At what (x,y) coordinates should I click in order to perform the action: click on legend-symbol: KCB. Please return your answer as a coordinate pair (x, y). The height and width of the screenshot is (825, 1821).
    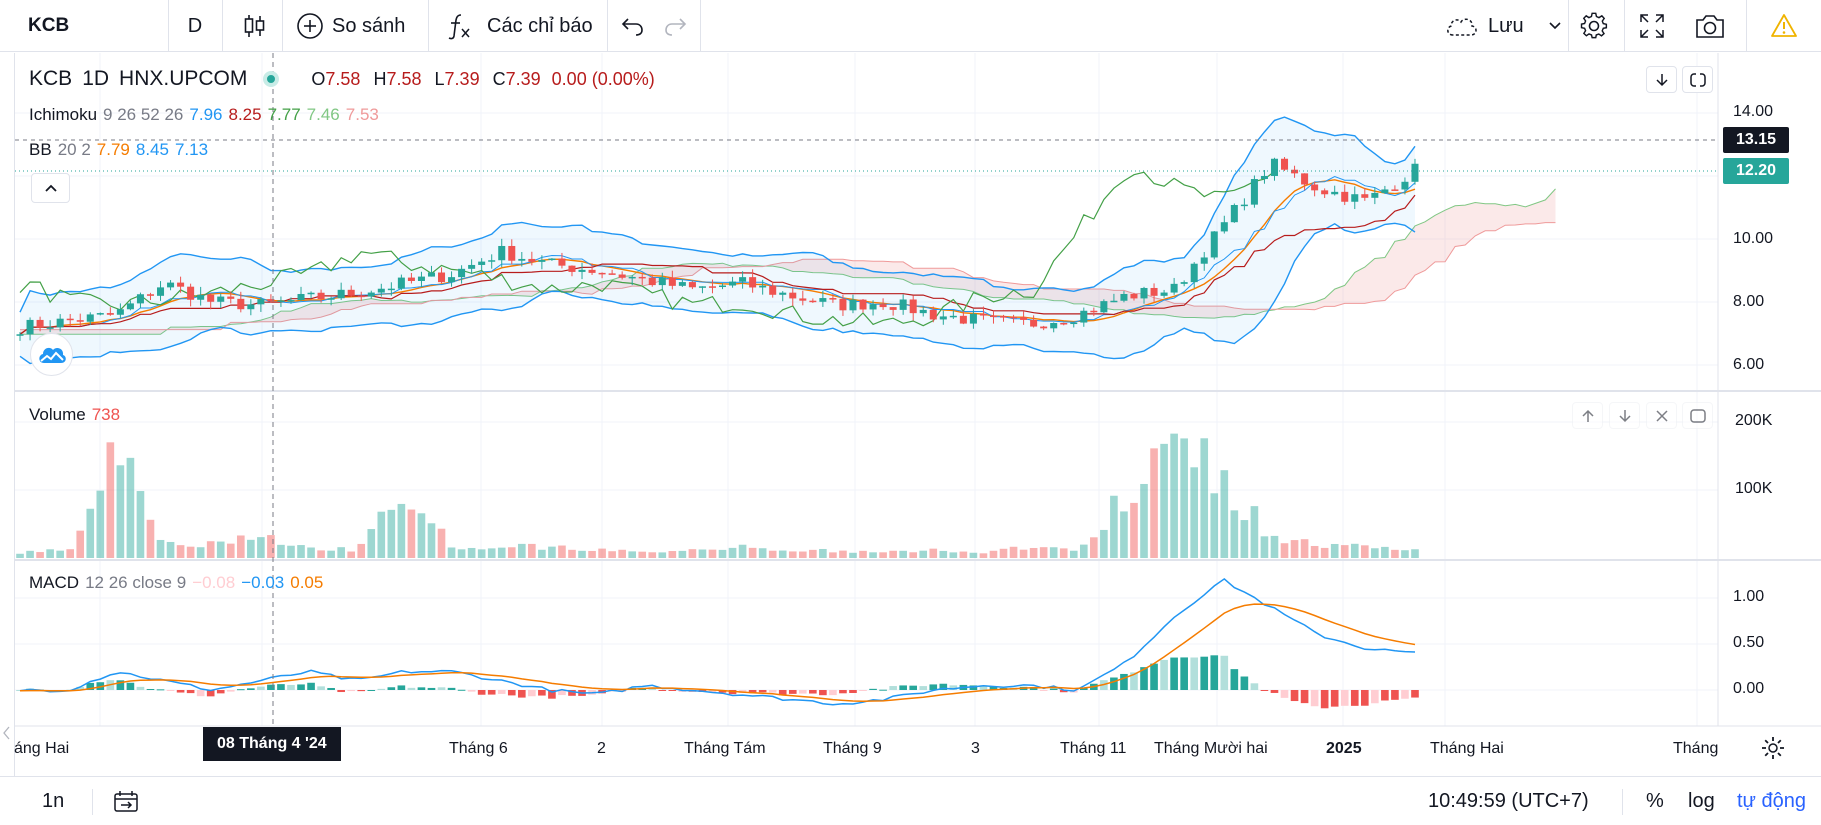
    Looking at the image, I should click on (51, 78).